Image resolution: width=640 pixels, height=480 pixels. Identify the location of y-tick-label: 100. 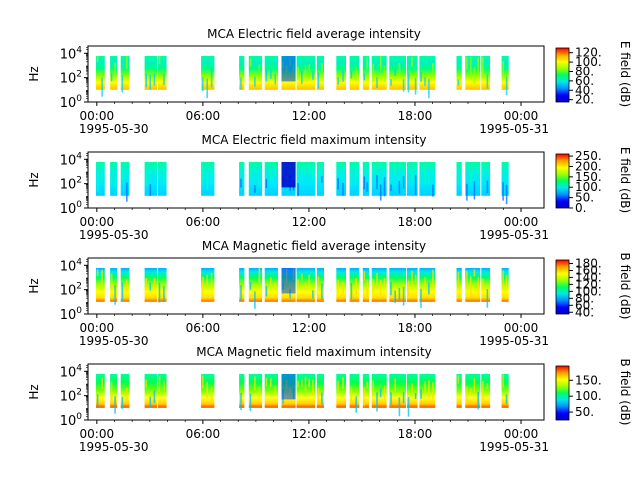
(71, 420).